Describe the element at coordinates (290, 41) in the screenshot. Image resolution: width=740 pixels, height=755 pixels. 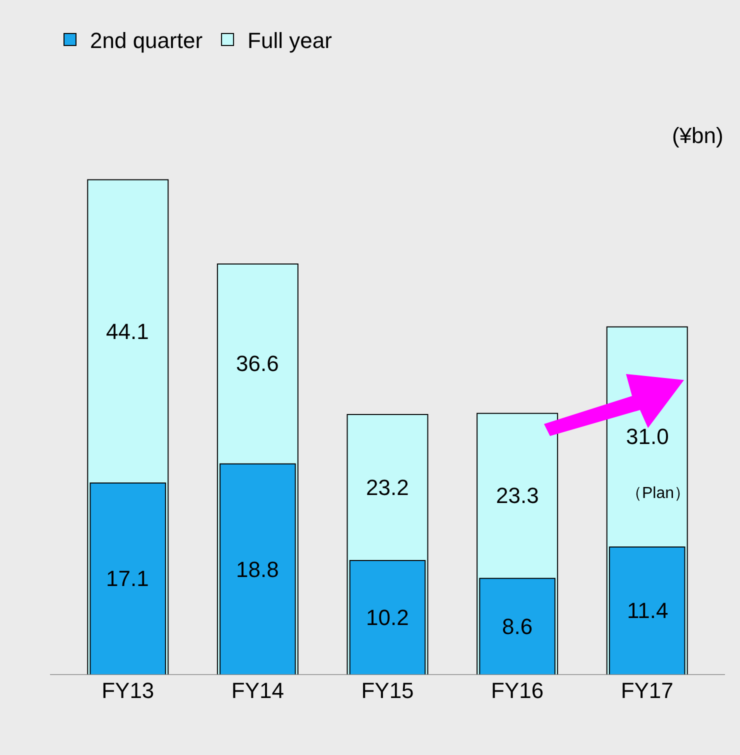
I see `legend-label: Full year` at that location.